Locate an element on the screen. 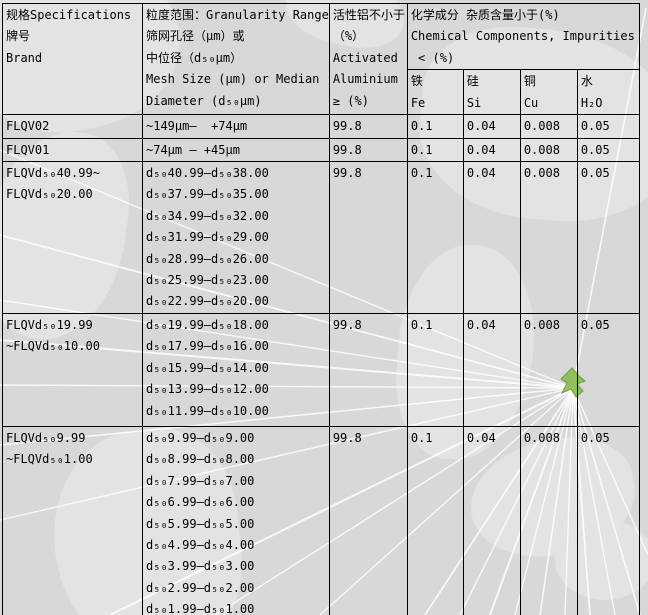 The image size is (648, 615). granularity-range-line: d₅₀17.99—d₅₀16.00 is located at coordinates (207, 346).